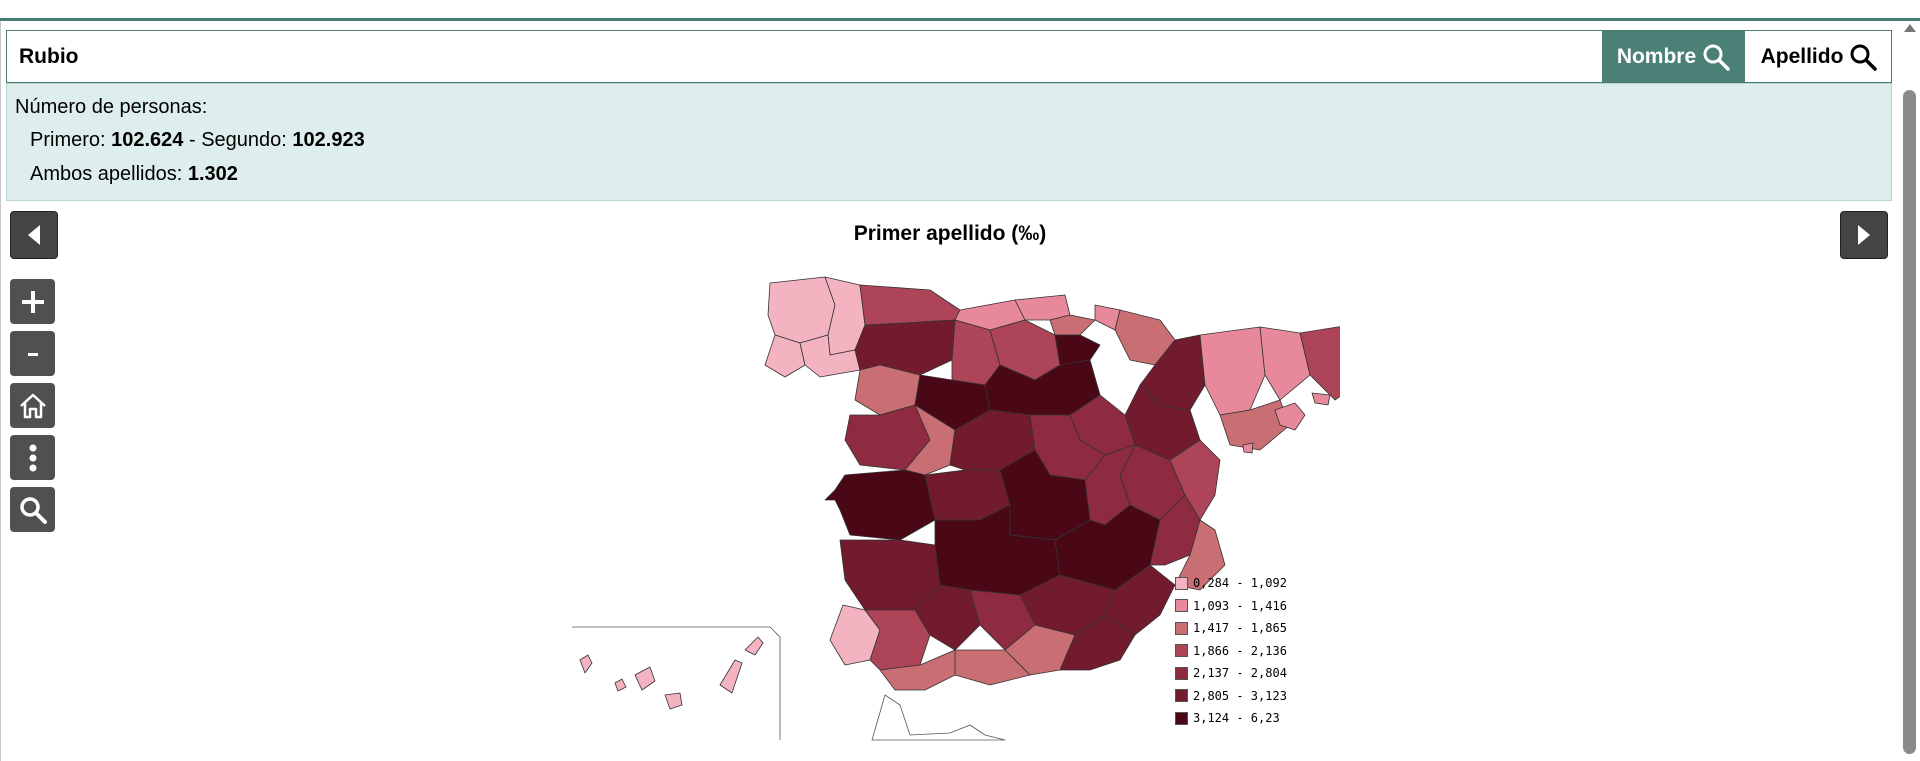 This screenshot has height=761, width=1920. Describe the element at coordinates (676, 683) in the screenshot. I see `canary-islands-inset-frame` at that location.